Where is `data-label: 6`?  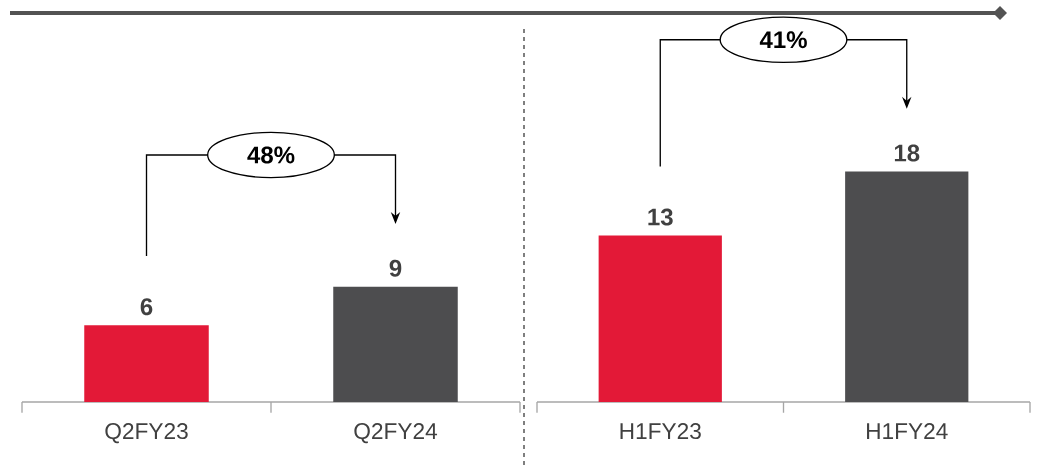
data-label: 6 is located at coordinates (146, 307).